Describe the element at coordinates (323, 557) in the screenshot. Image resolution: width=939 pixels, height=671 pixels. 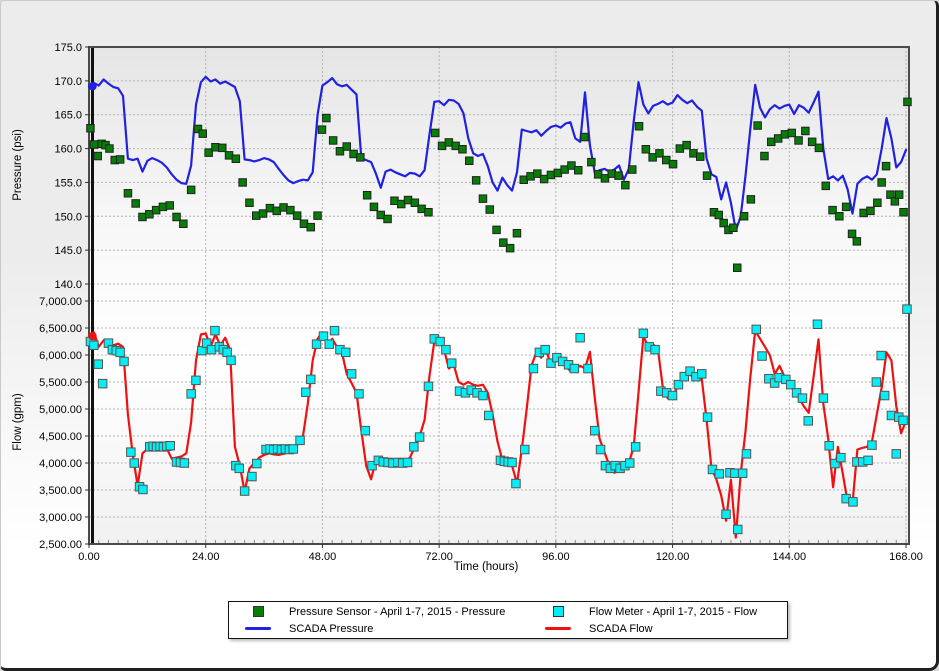
I see `time-tick-label: 48.00` at that location.